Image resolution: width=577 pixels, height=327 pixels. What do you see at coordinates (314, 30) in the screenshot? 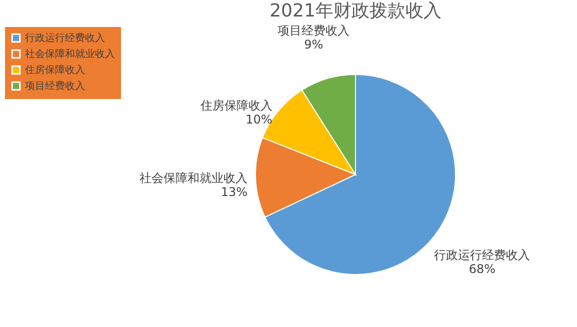
I see `slice-label: 项目经费收入` at bounding box center [314, 30].